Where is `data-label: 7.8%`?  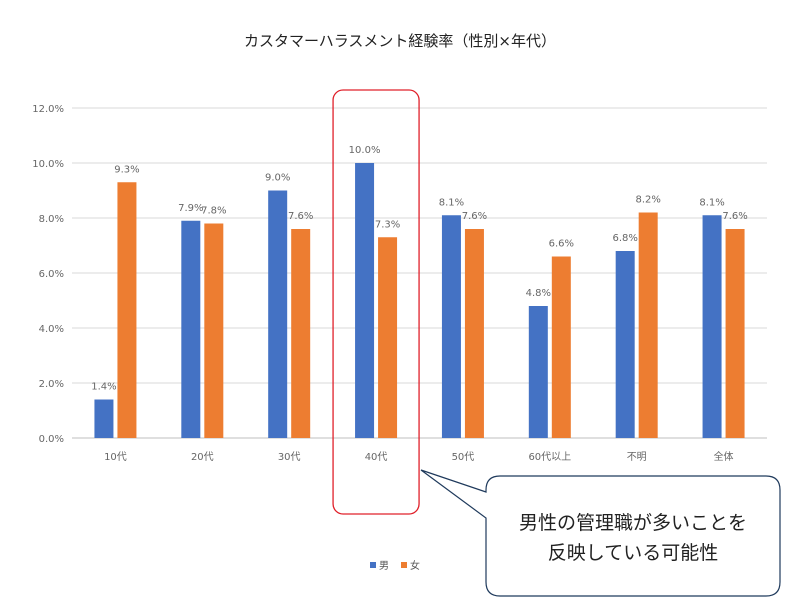 data-label: 7.8% is located at coordinates (213, 211).